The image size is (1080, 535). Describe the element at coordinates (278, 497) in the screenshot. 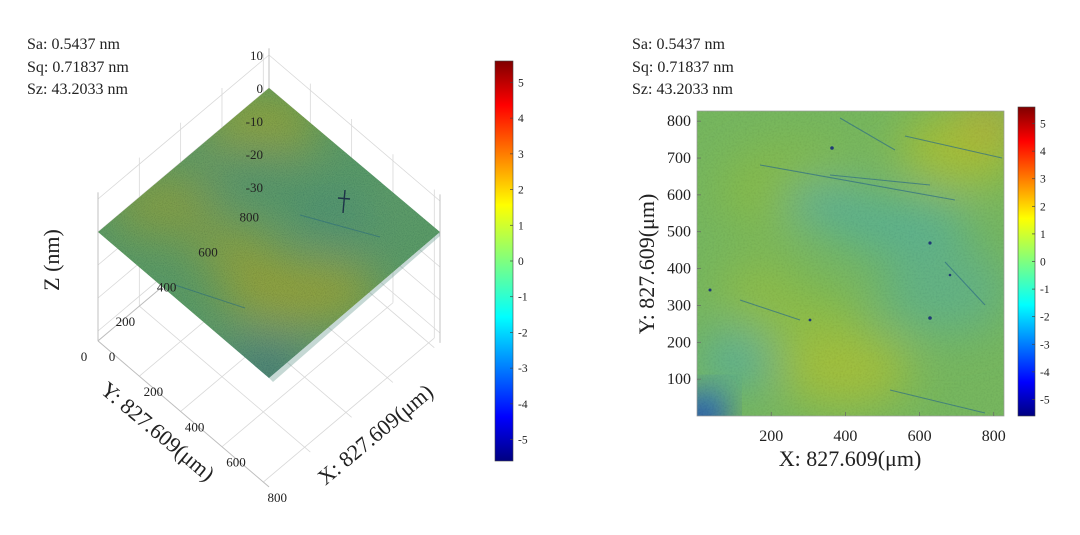

I see `x-tick-label-3d: 800` at that location.